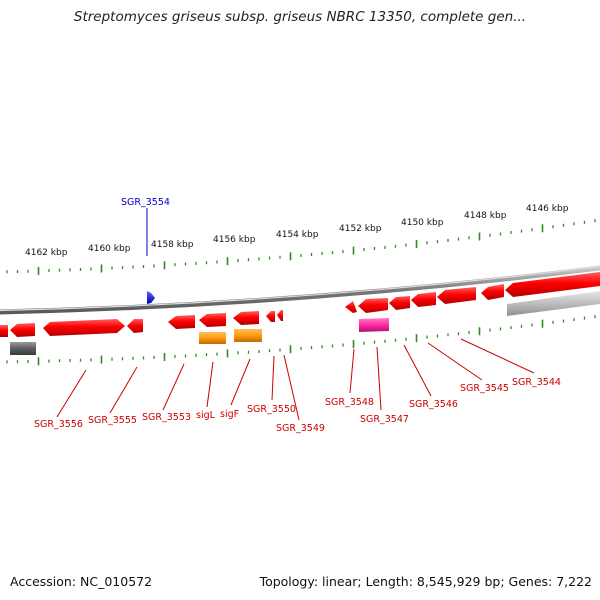 This screenshot has height=600, width=600. Describe the element at coordinates (300, 428) in the screenshot. I see `gene-label: SGR_3549` at that location.